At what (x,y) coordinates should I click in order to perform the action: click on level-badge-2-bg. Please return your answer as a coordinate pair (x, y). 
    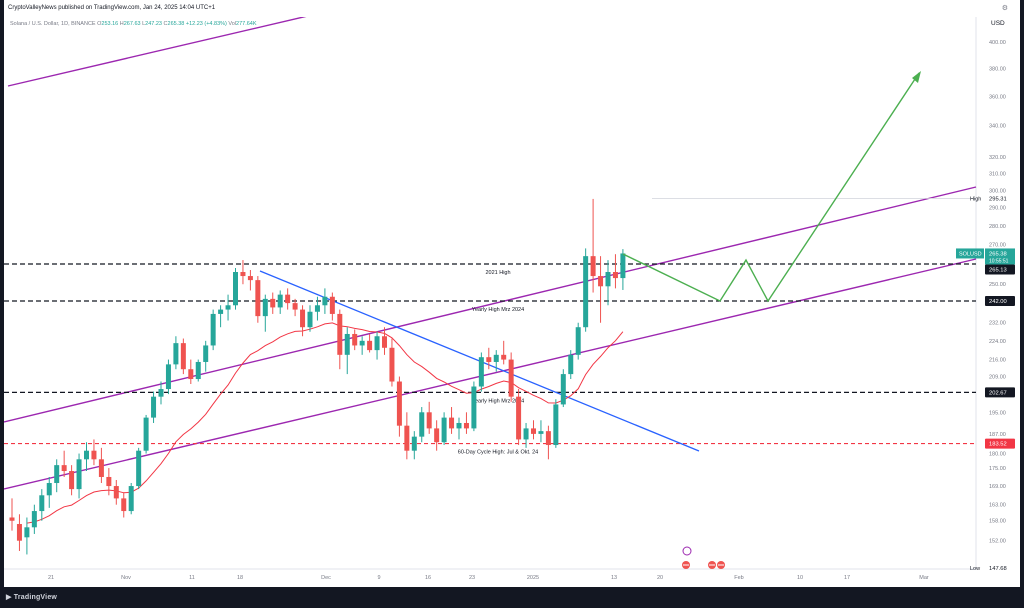
    Looking at the image, I should click on (1000, 300).